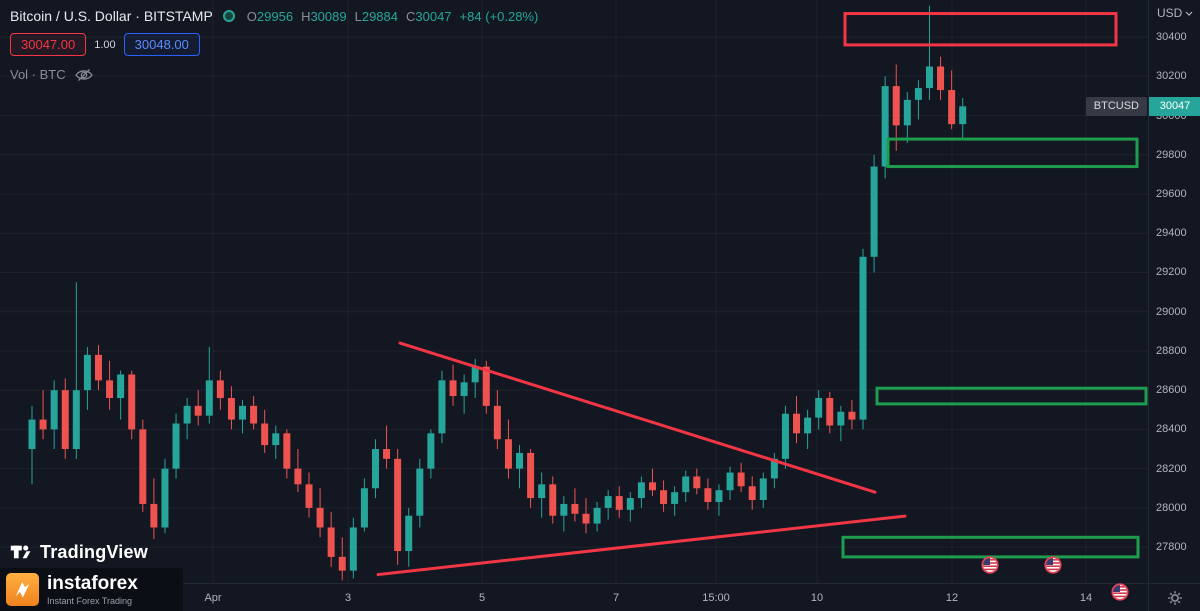 The width and height of the screenshot is (1200, 611). I want to click on symbol-price-label: BTCUSD, so click(1116, 106).